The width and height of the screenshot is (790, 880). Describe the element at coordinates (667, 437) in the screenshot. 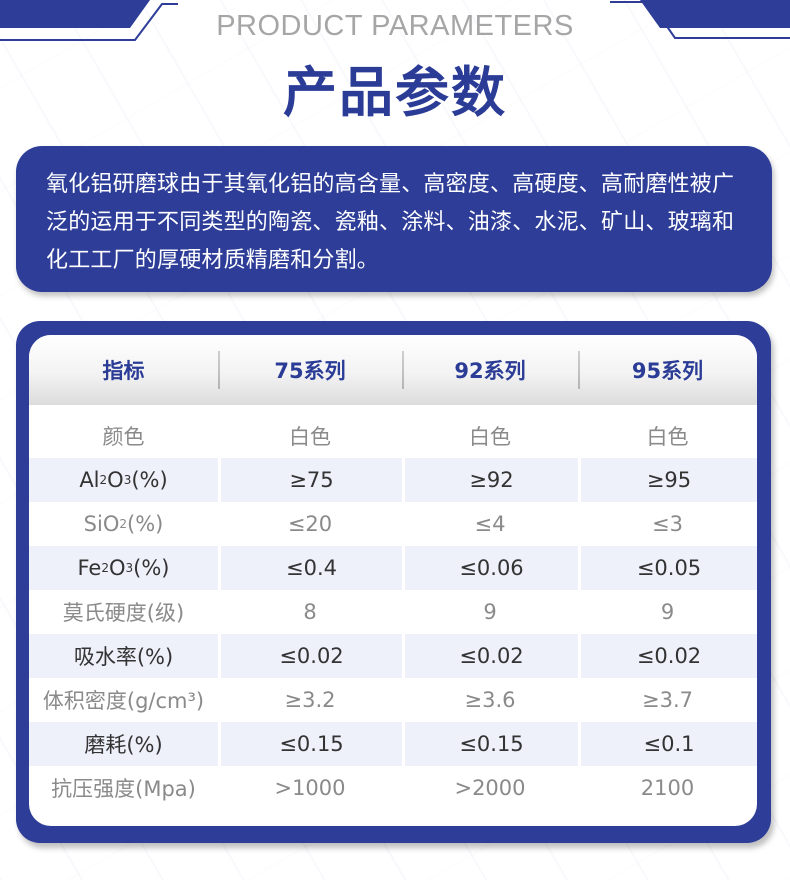

I see `cell-95: 白色` at that location.